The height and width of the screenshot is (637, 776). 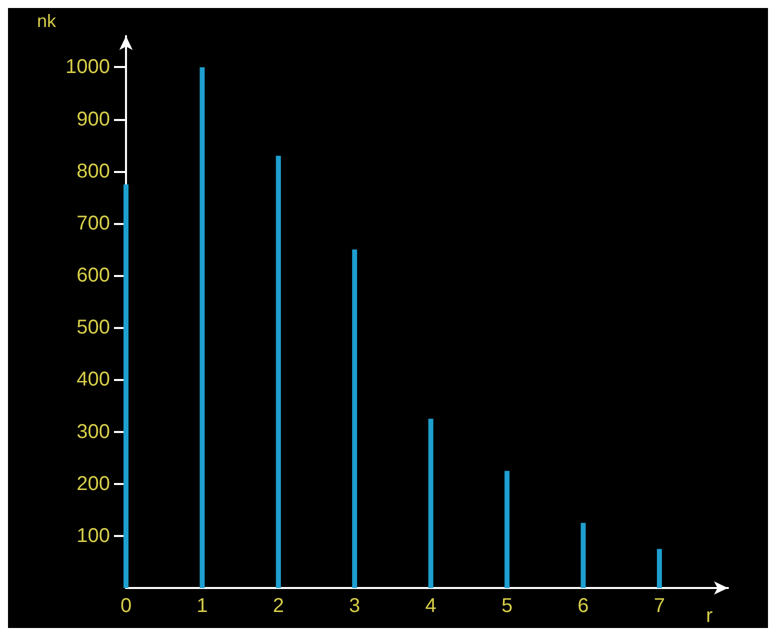 I want to click on x-tick-label: 6, so click(x=583, y=606).